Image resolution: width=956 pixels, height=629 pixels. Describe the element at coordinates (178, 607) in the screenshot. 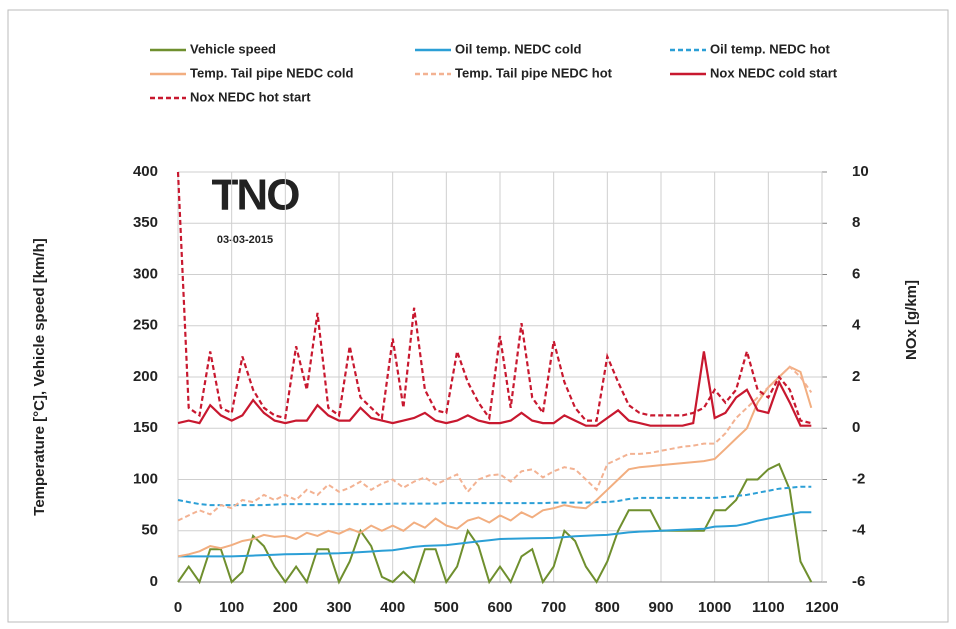

I see `x-tick-label: 0` at that location.